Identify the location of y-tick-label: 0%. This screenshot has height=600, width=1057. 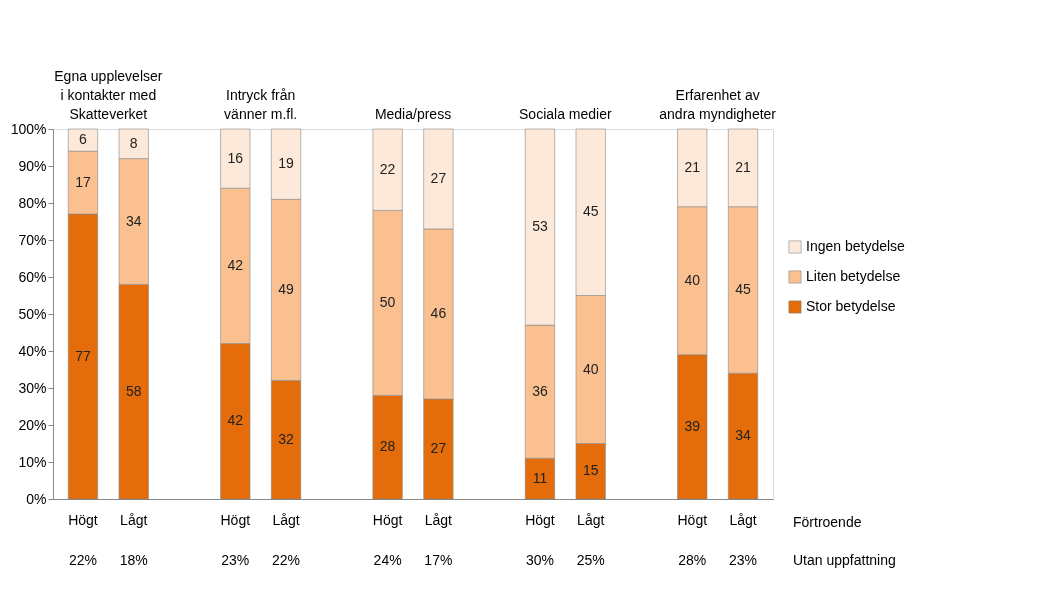
(36, 498).